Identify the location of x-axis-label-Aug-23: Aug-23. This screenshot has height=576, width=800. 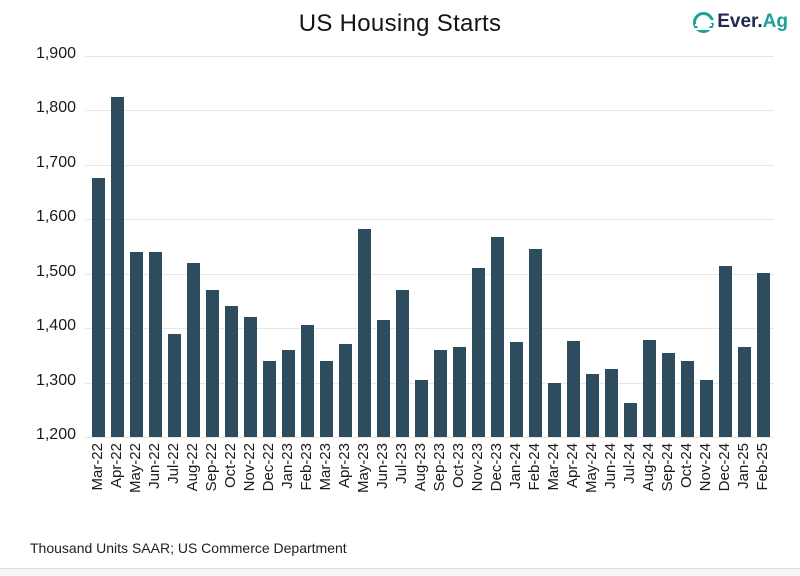
(421, 467).